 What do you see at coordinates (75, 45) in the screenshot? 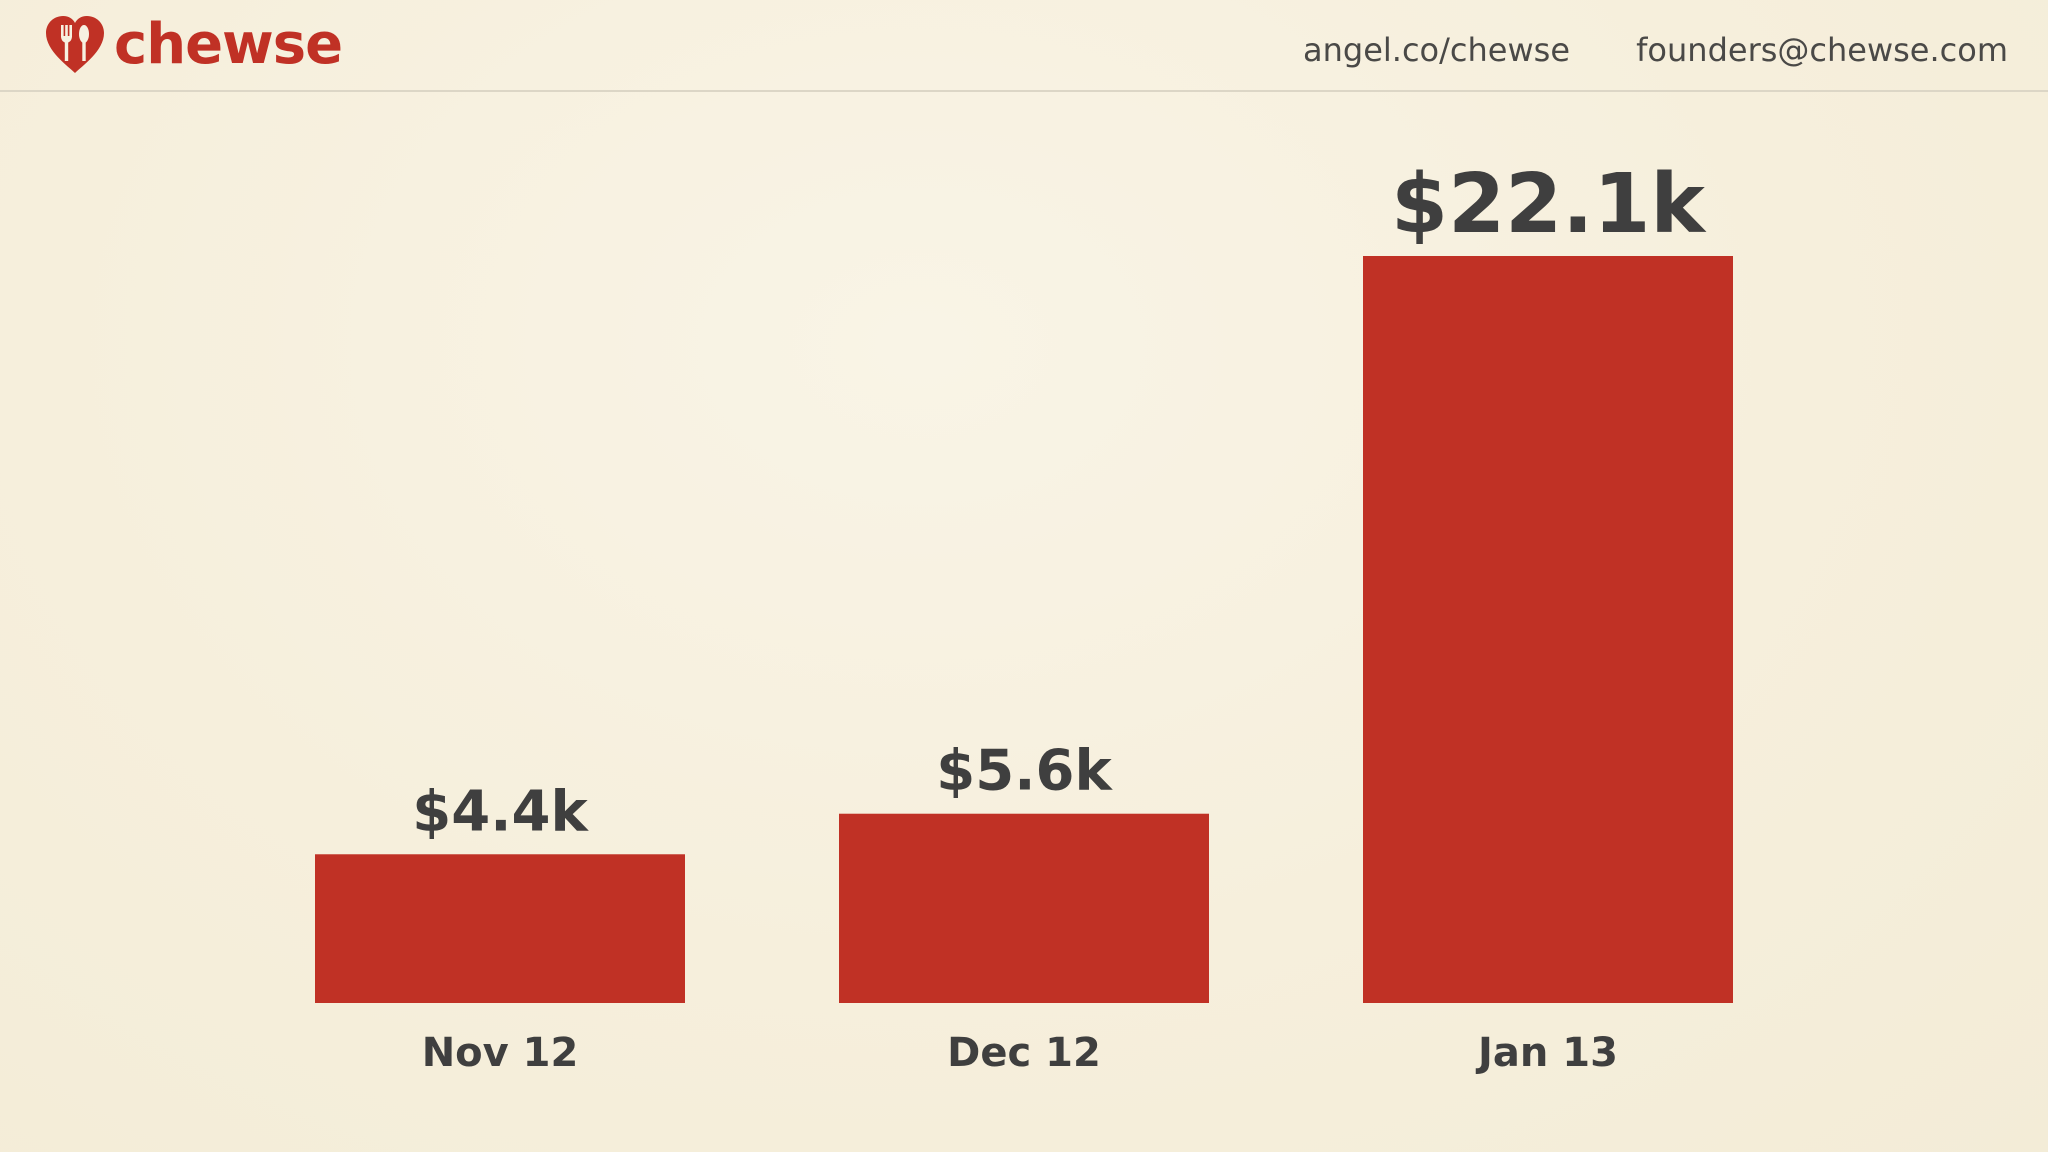
I see `heart-fork-knife-icon` at bounding box center [75, 45].